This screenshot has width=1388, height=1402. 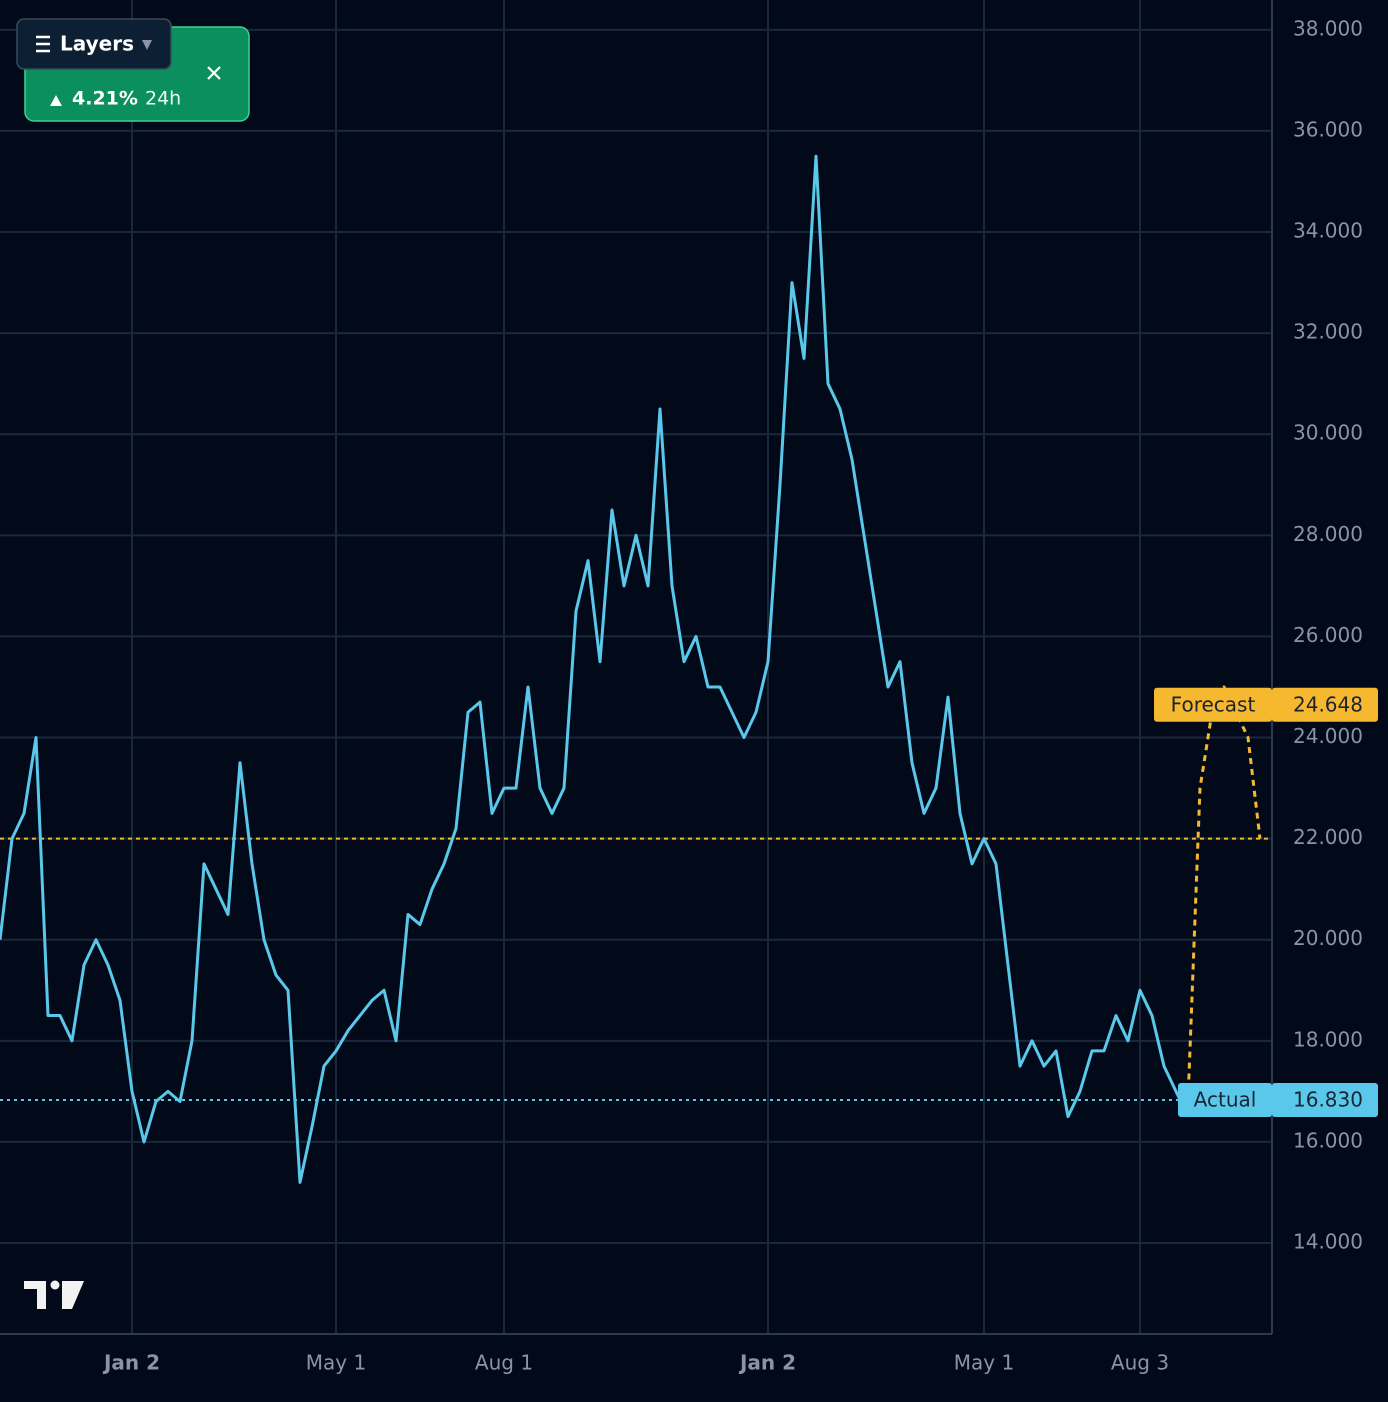 I want to click on series-line, so click(x=1224, y=893).